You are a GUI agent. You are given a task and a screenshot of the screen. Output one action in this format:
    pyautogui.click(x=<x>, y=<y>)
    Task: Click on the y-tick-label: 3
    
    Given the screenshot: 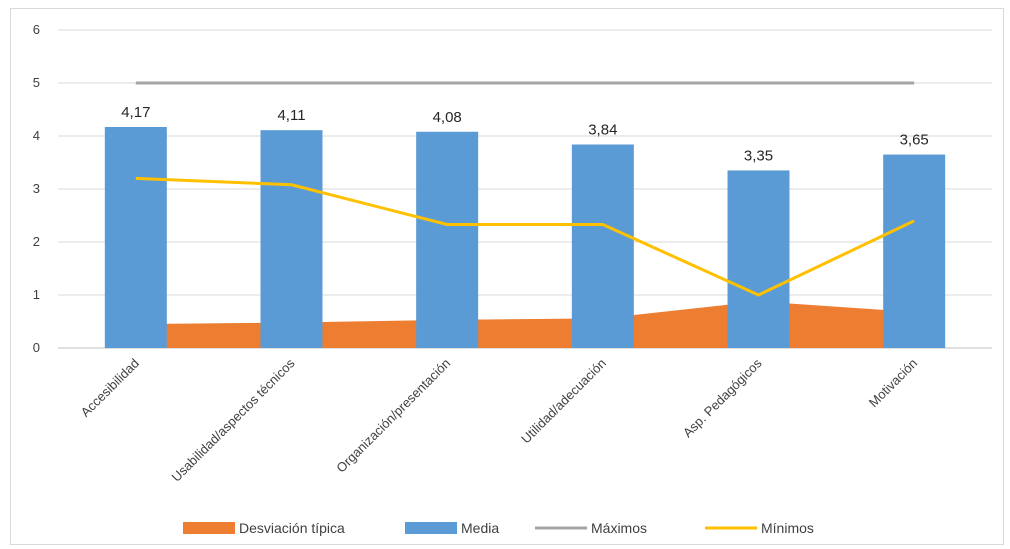 What is the action you would take?
    pyautogui.click(x=36, y=188)
    